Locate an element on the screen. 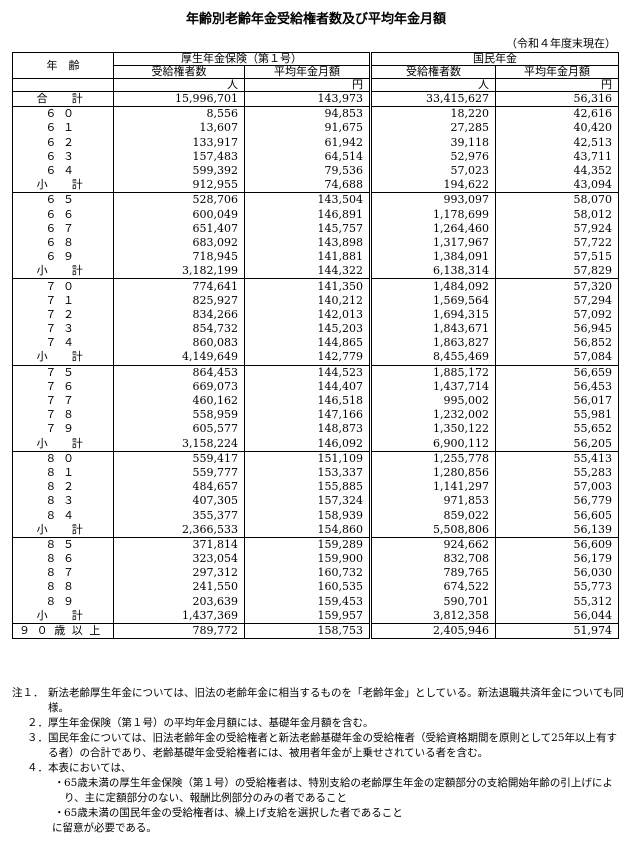  value-cell: 146,518 is located at coordinates (307, 401).